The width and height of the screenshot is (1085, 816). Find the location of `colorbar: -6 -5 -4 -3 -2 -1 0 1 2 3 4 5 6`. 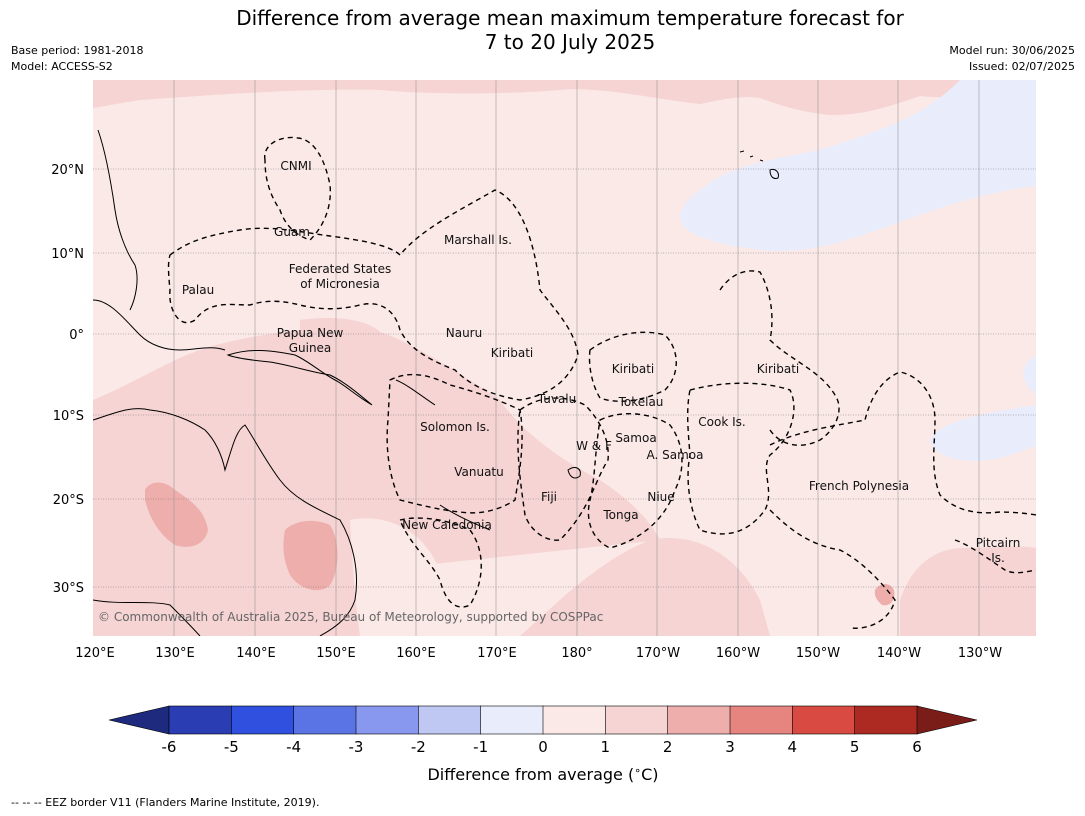

colorbar: -6 -5 -4 -3 -2 -1 0 1 2 3 4 5 6 is located at coordinates (543, 730).